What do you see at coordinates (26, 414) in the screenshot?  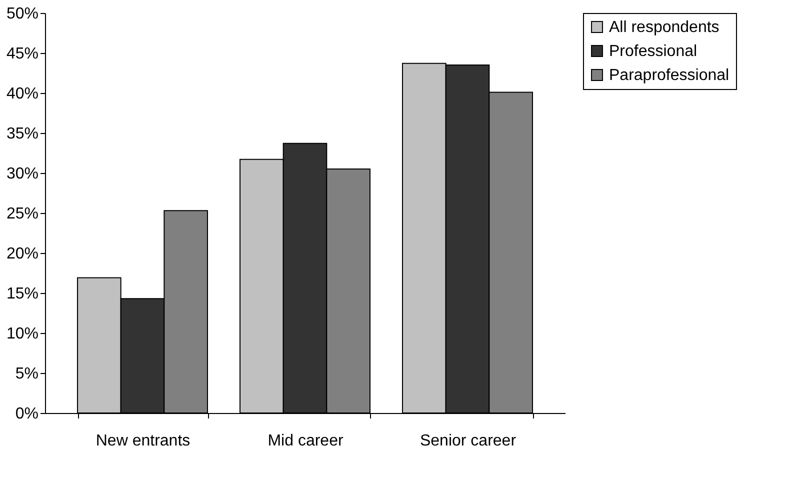 I see `y-tick-label: 0%` at bounding box center [26, 414].